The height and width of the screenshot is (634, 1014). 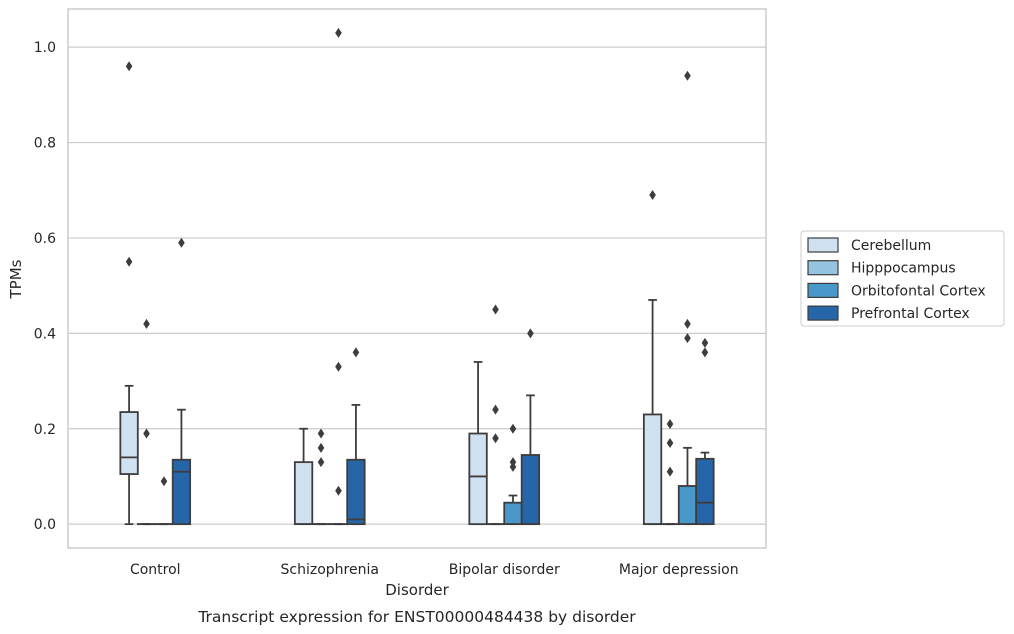 I want to click on legend-label-1: Hipppocampus, so click(x=903, y=269).